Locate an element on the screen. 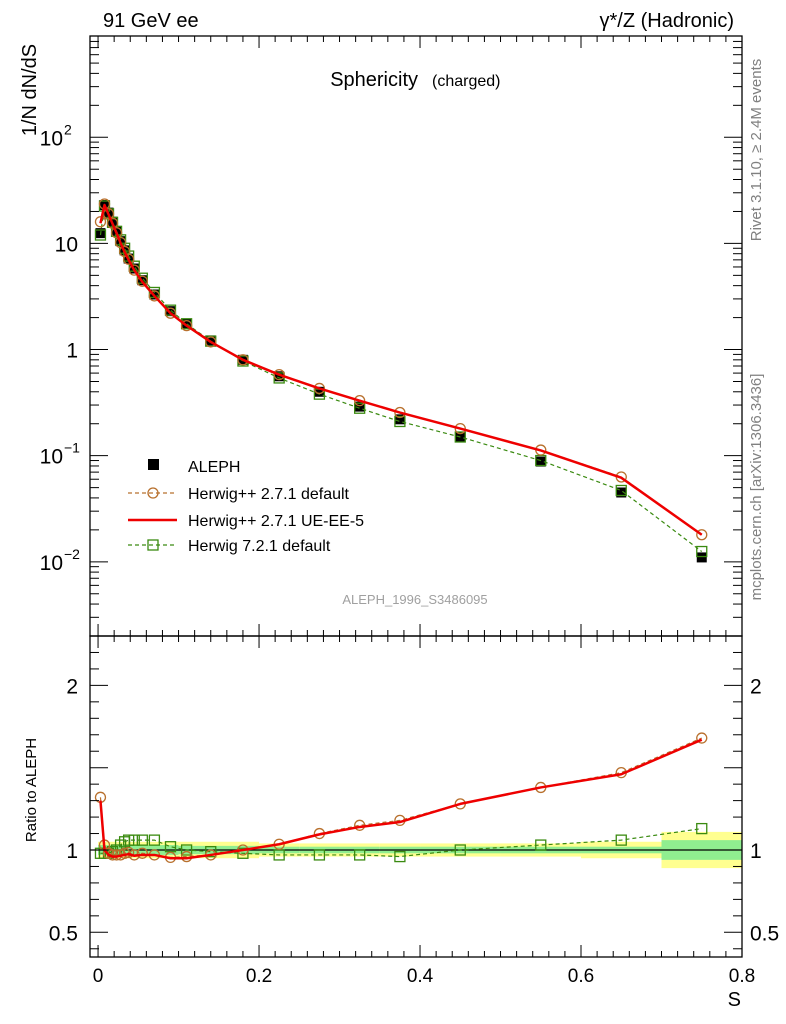 The image size is (786, 1024). legend-herwig7-label: Herwig 7.2.1 default is located at coordinates (259, 546).